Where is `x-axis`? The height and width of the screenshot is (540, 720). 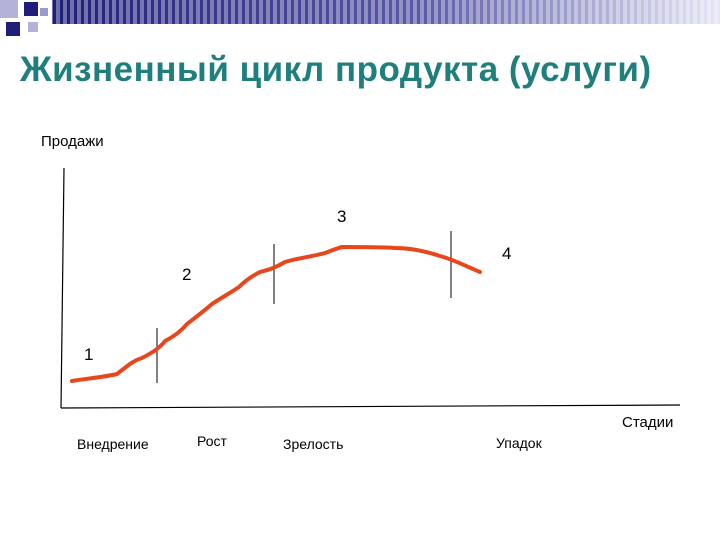
x-axis is located at coordinates (370, 406).